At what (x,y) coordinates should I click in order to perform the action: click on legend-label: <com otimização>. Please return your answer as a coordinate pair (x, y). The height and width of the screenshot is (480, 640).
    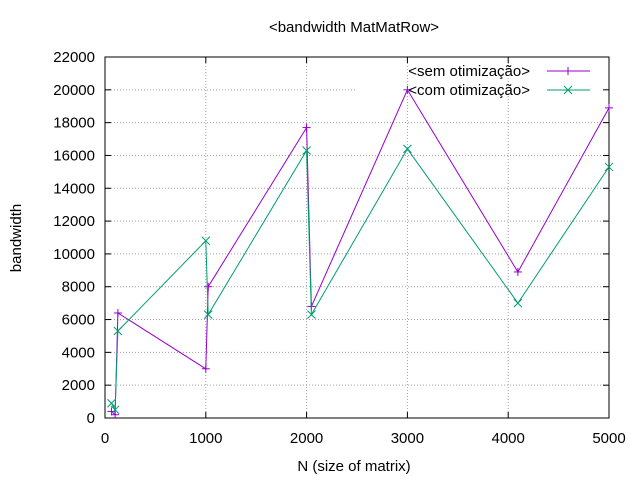
    Looking at the image, I should click on (469, 90).